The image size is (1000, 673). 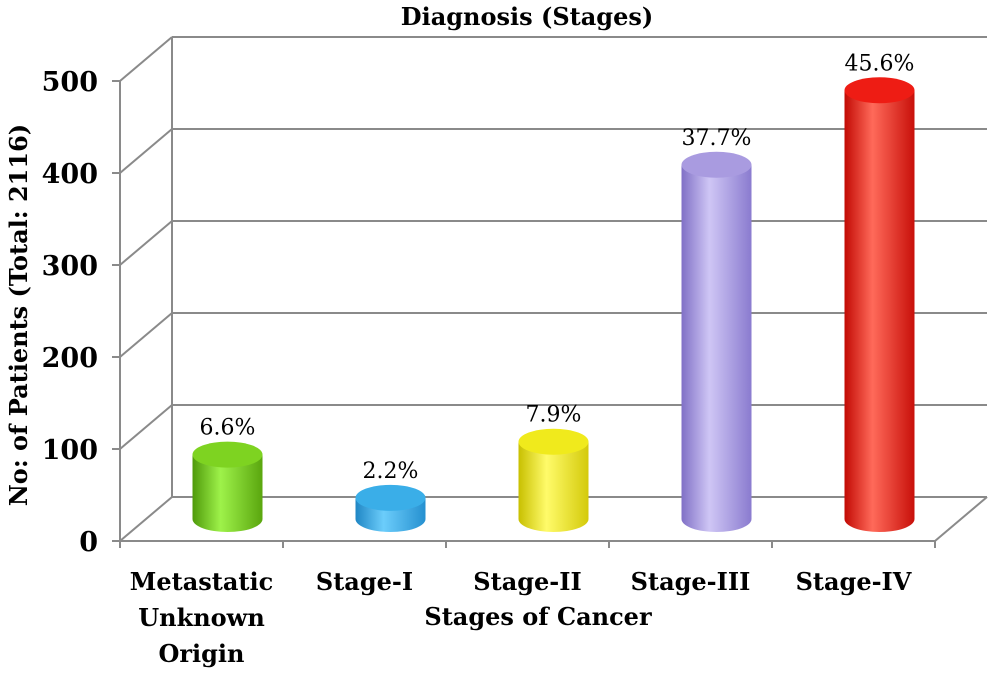 I want to click on y-tick-label: 0, so click(x=88, y=542).